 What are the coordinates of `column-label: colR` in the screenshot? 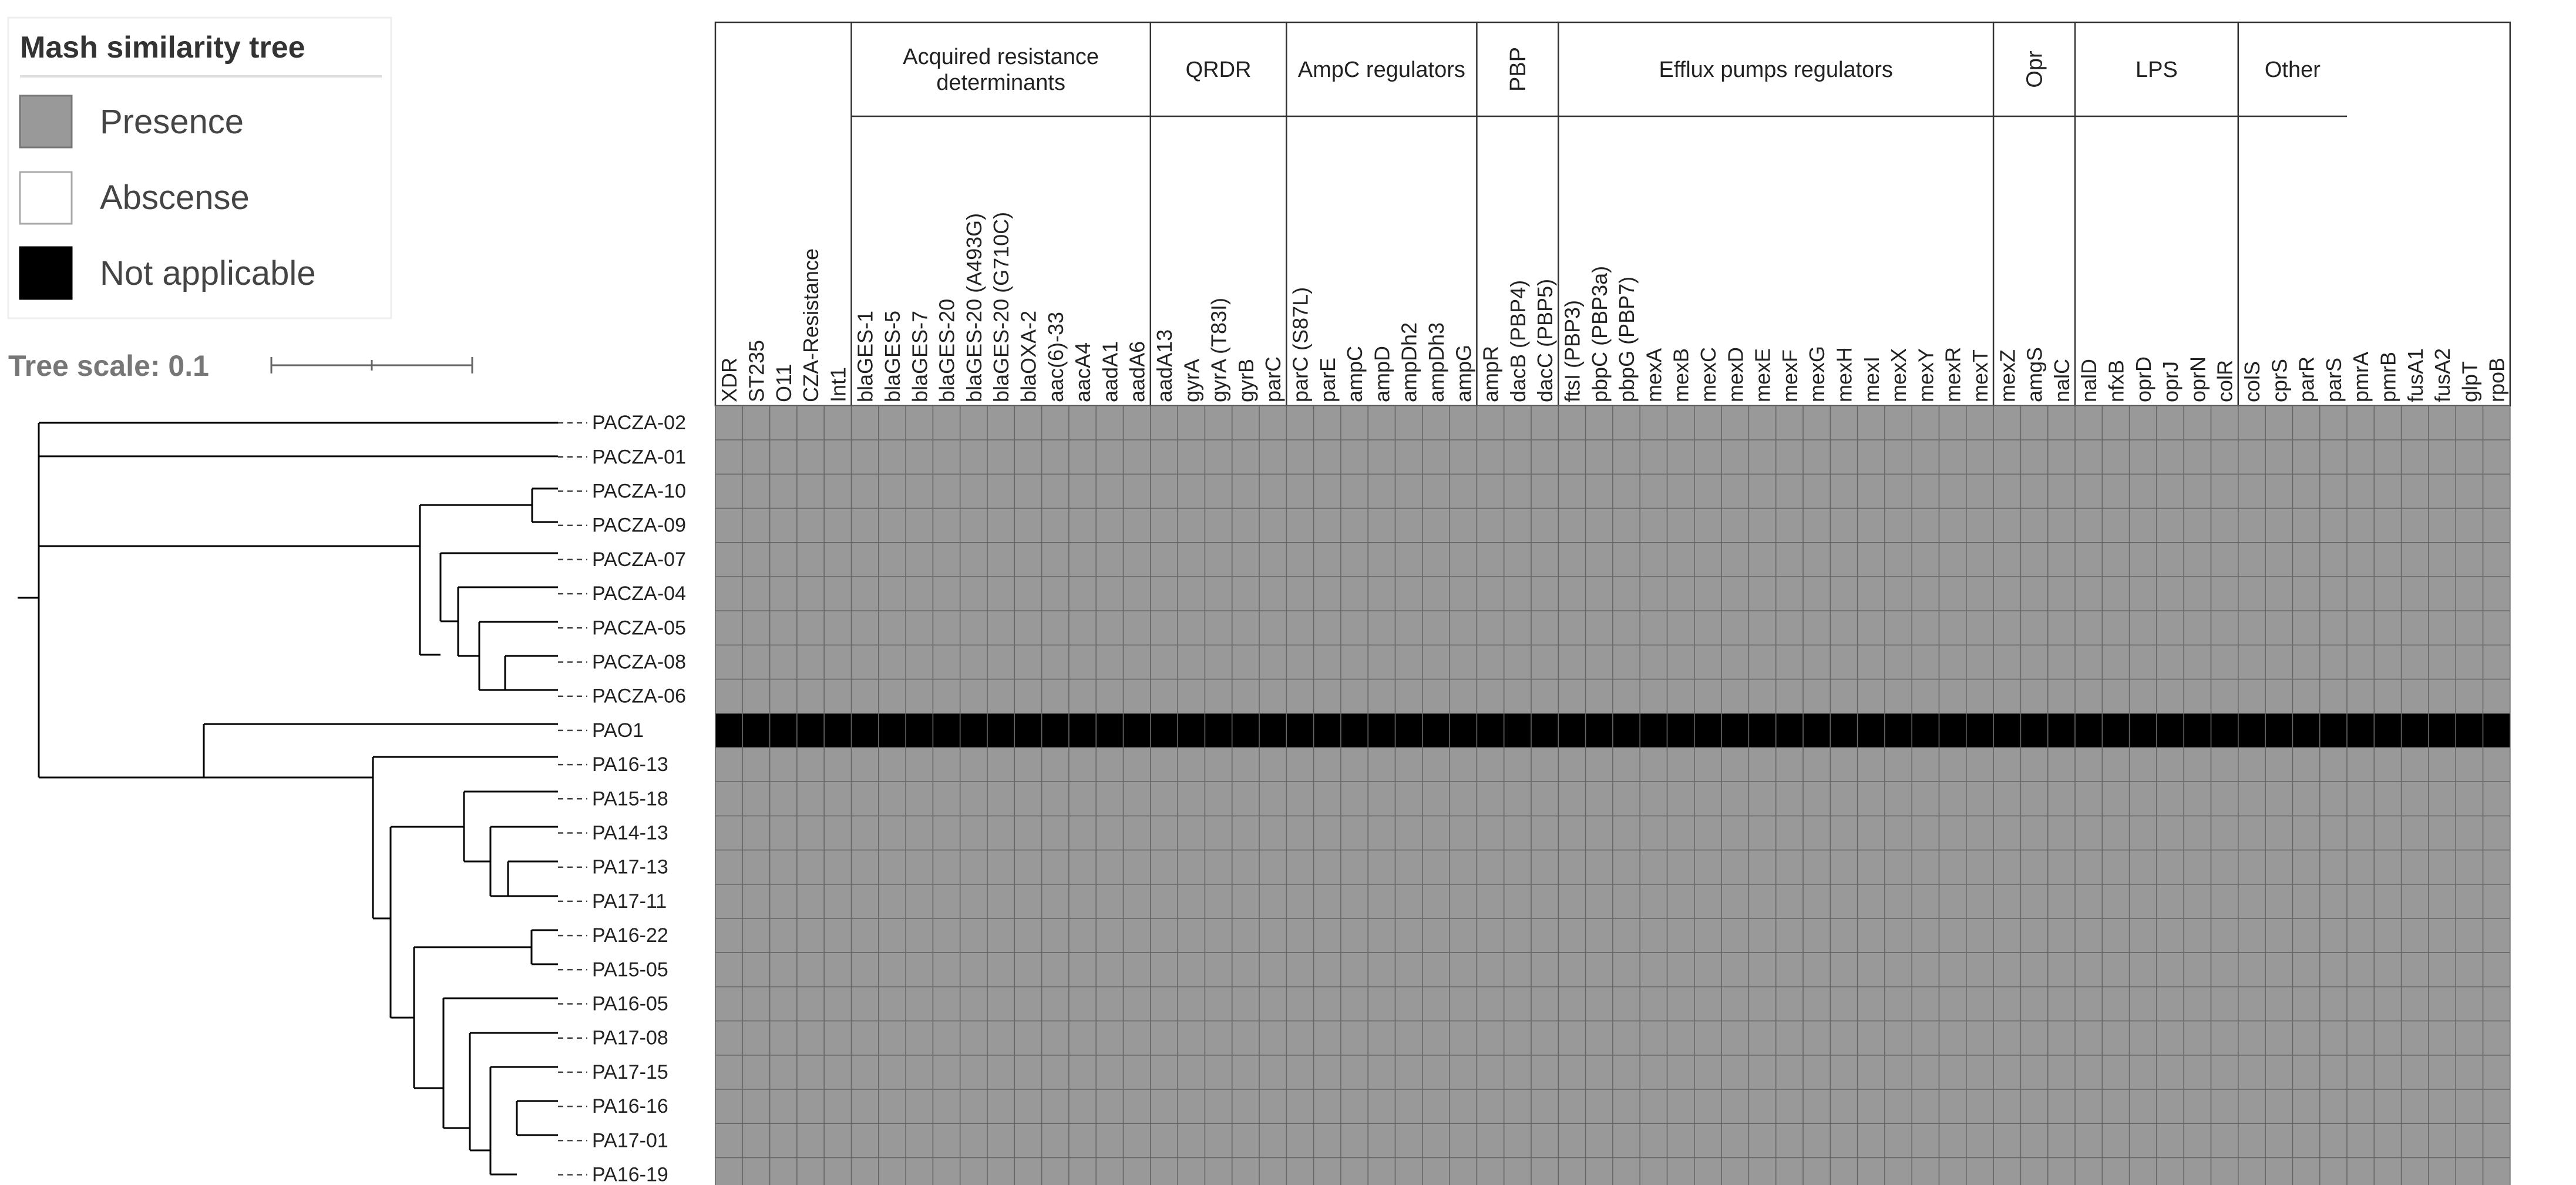 It's located at (2225, 381).